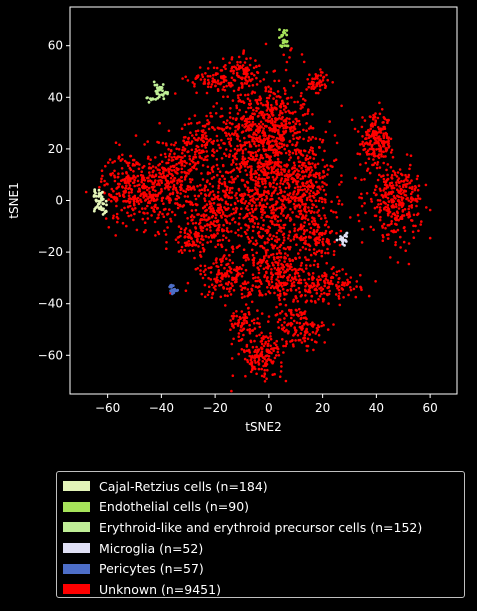  I want to click on x-tick-label: −60, so click(107, 408).